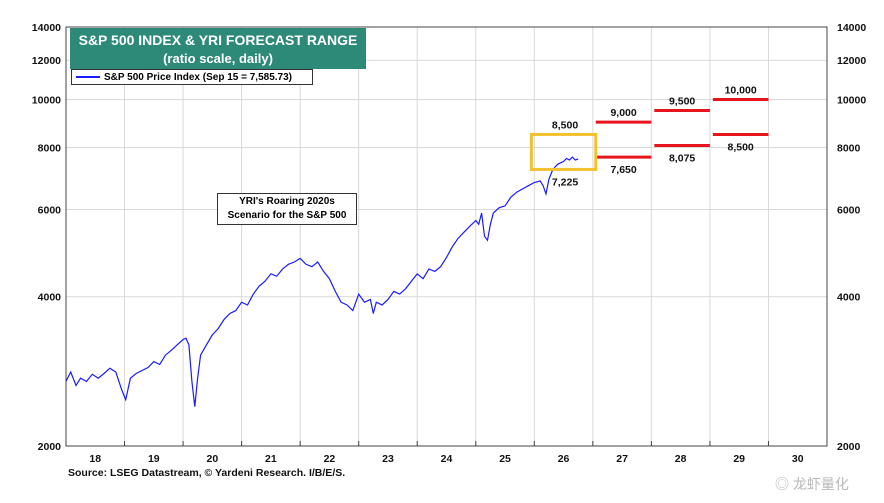  What do you see at coordinates (46, 61) in the screenshot?
I see `y-tick-label-left: 12000` at bounding box center [46, 61].